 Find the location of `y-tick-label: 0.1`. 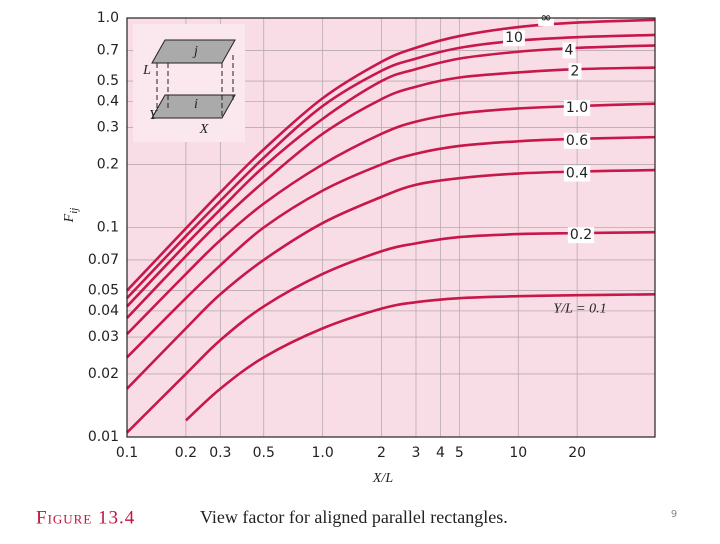

y-tick-label: 0.1 is located at coordinates (108, 228).